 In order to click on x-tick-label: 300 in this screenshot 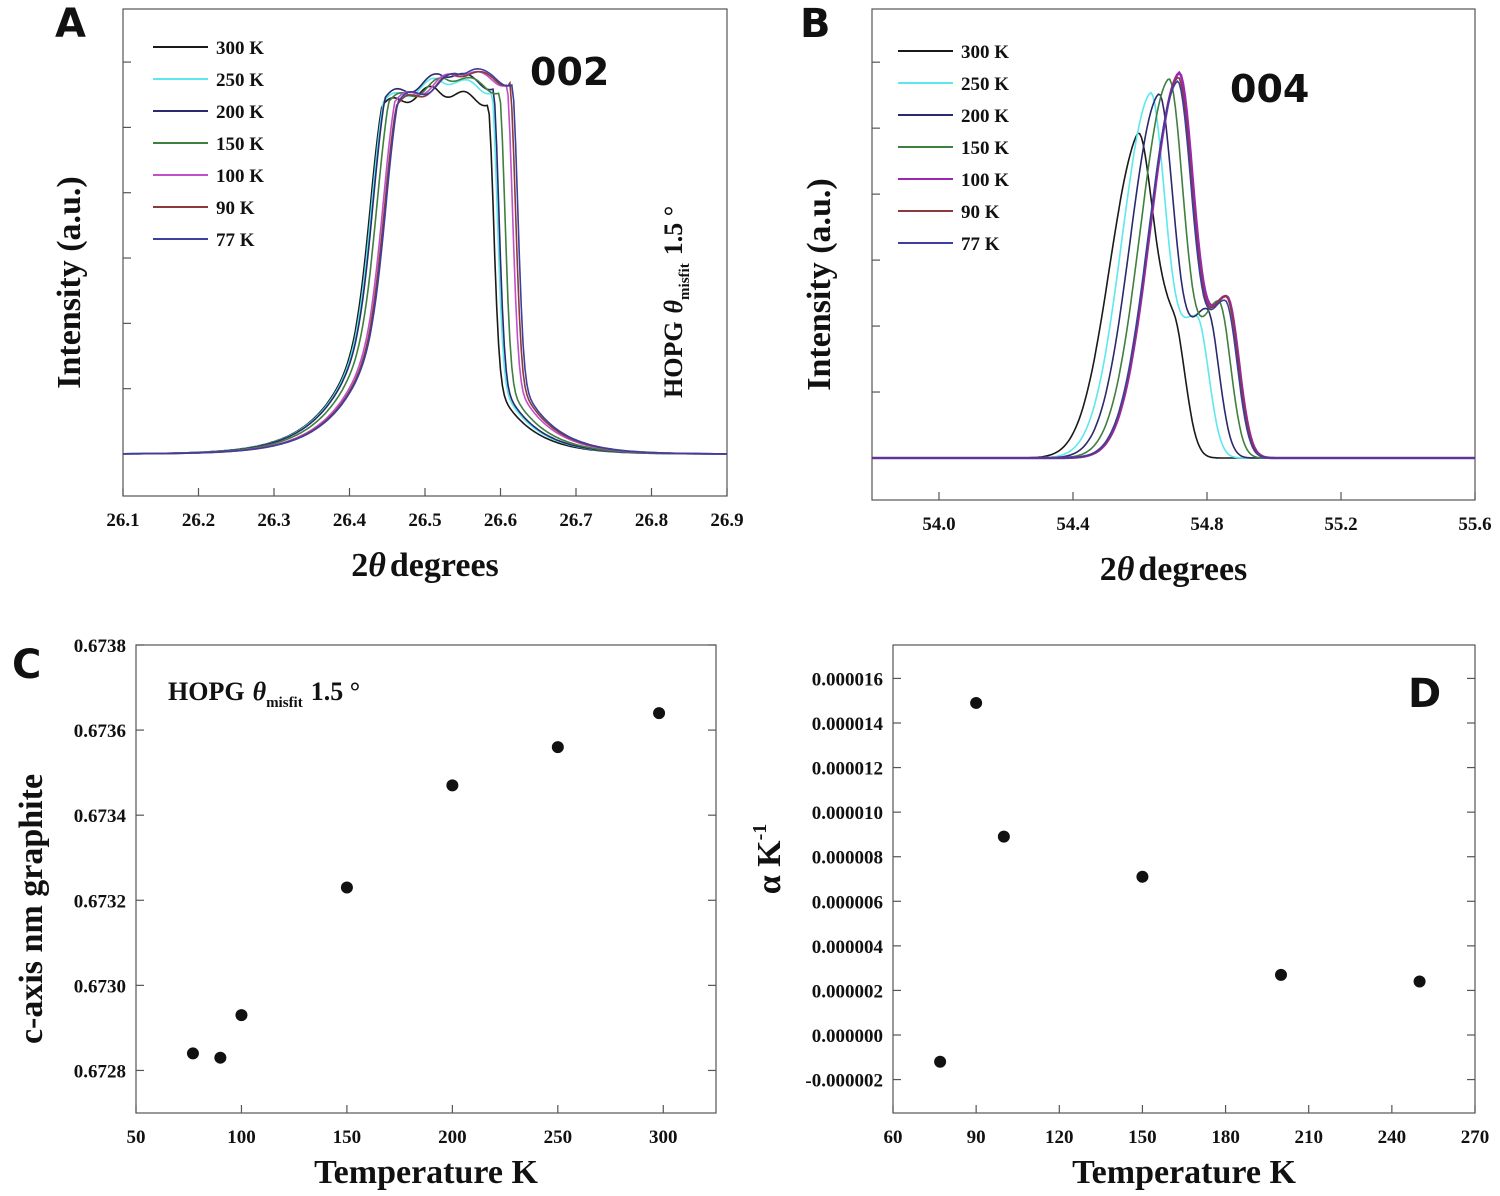, I will do `click(663, 1137)`.